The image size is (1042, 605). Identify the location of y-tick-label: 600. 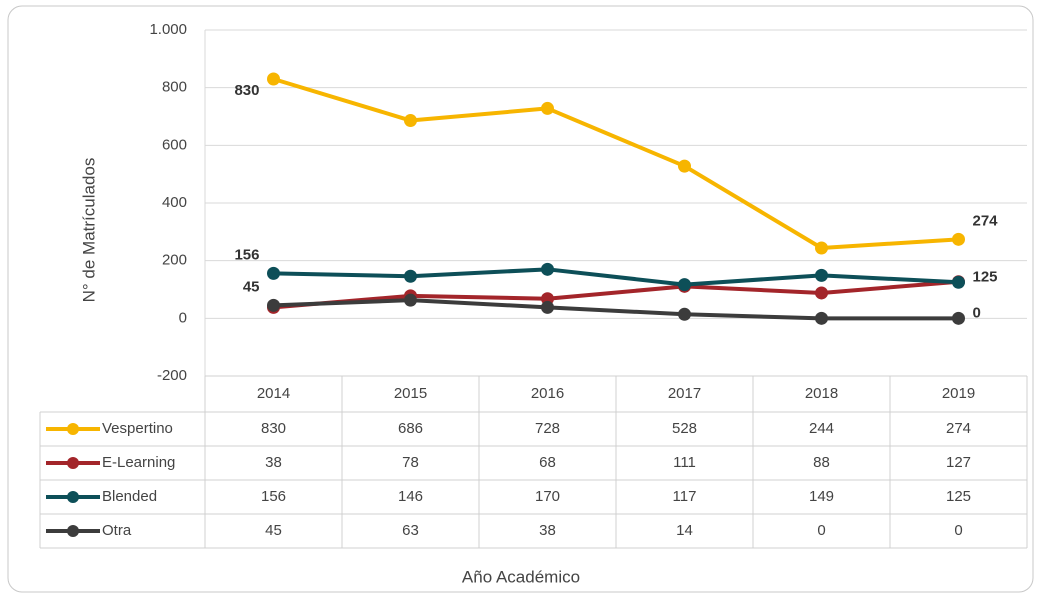
(174, 144).